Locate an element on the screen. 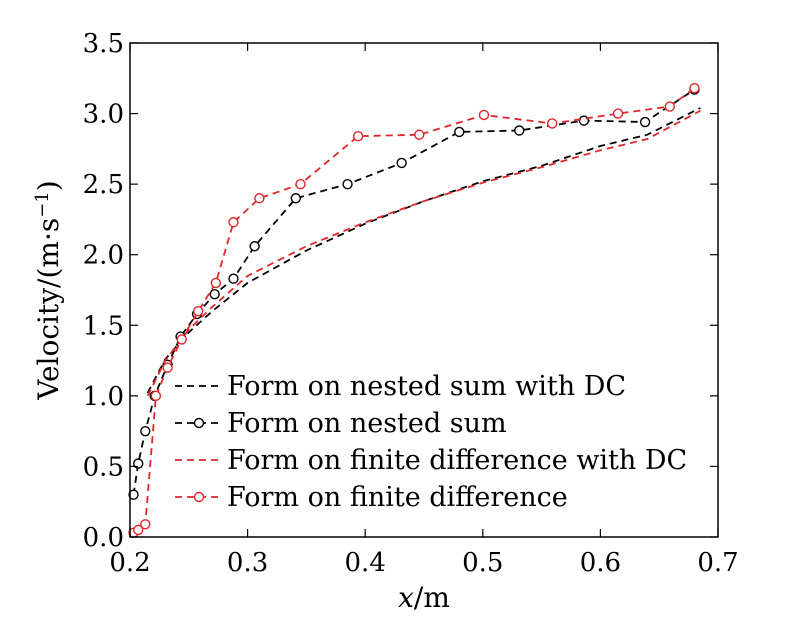  y-tick-label: 2.0 is located at coordinates (103, 256).